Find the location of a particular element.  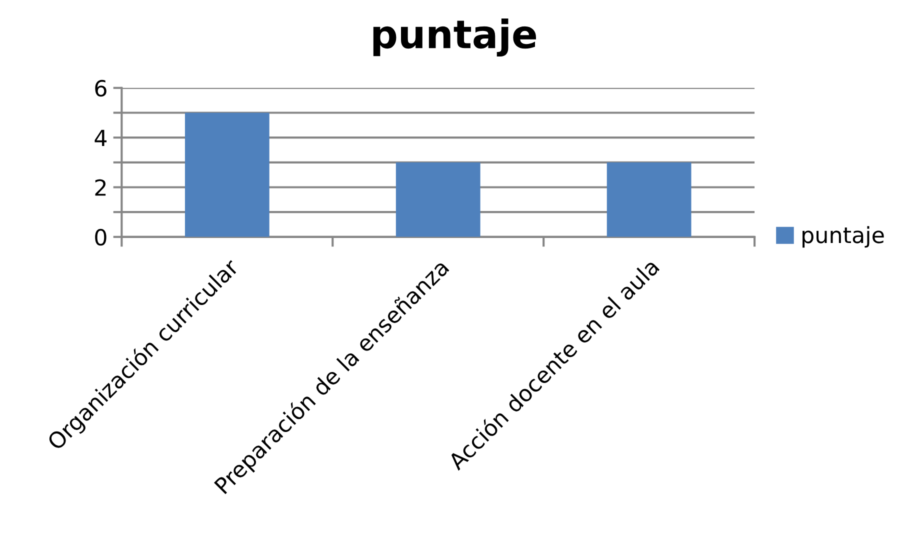

y-tick-label: 4 is located at coordinates (100, 138).